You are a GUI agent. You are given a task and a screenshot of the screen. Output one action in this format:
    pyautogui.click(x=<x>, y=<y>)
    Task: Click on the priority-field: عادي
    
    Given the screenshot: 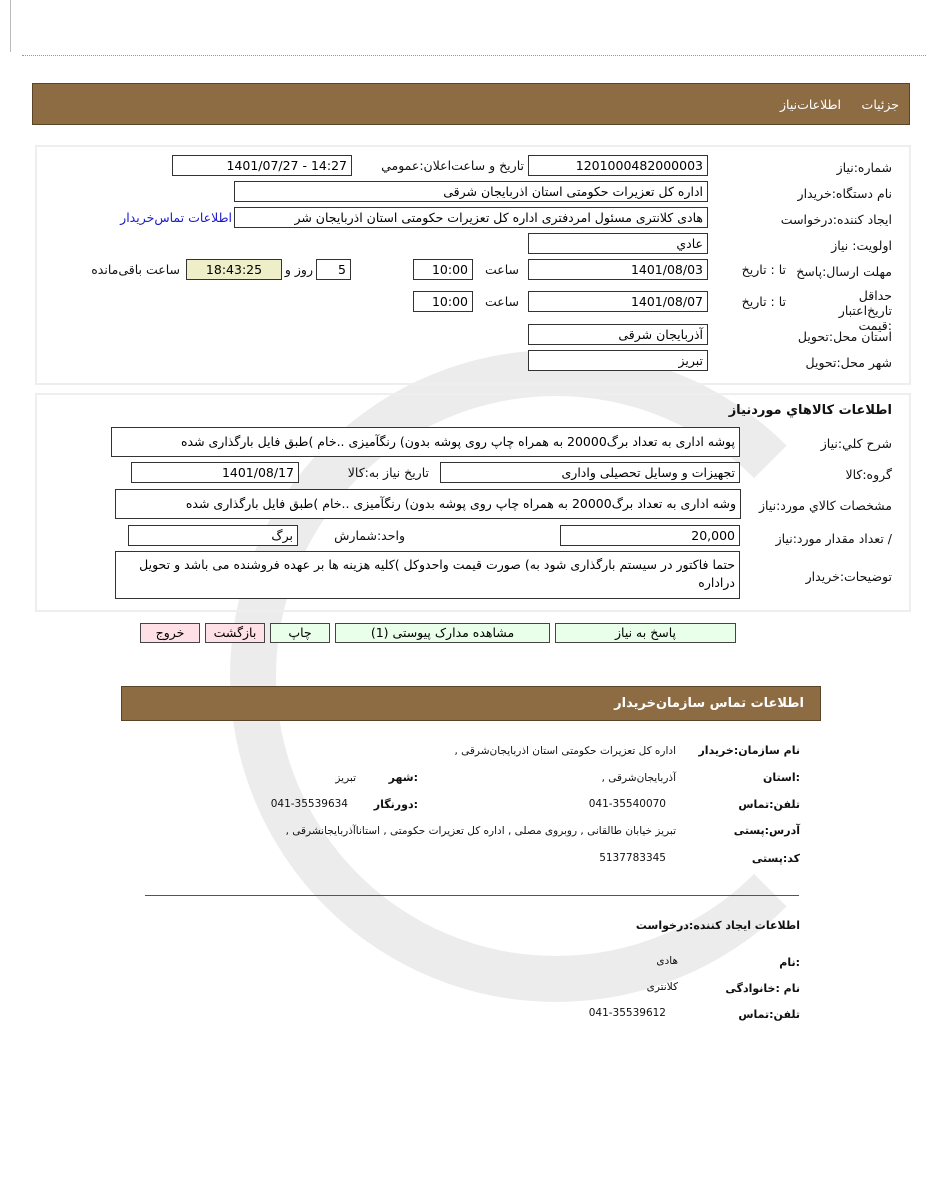 What is the action you would take?
    pyautogui.click(x=618, y=243)
    